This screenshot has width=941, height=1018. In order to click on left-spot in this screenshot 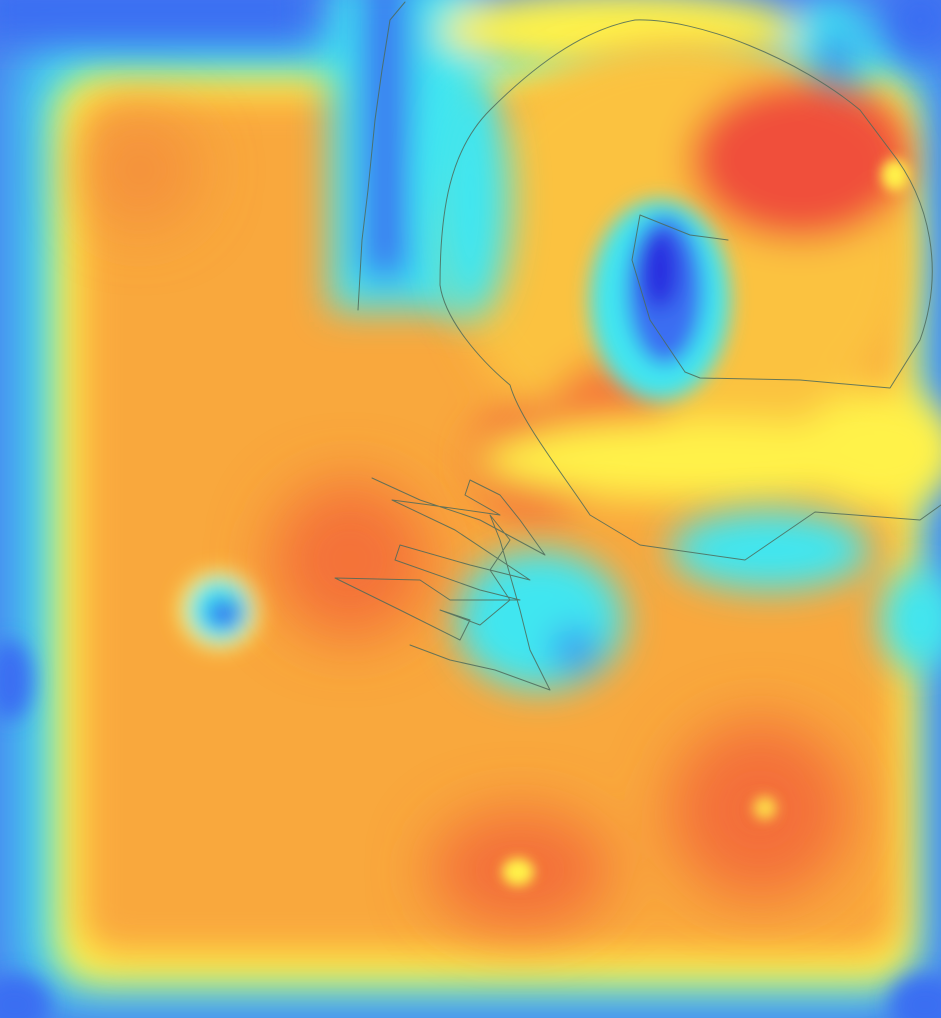, I will do `click(220, 610)`.